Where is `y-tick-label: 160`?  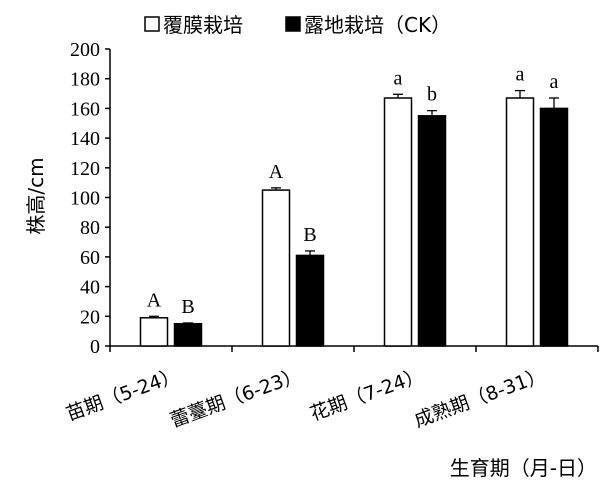 y-tick-label: 160 is located at coordinates (85, 109).